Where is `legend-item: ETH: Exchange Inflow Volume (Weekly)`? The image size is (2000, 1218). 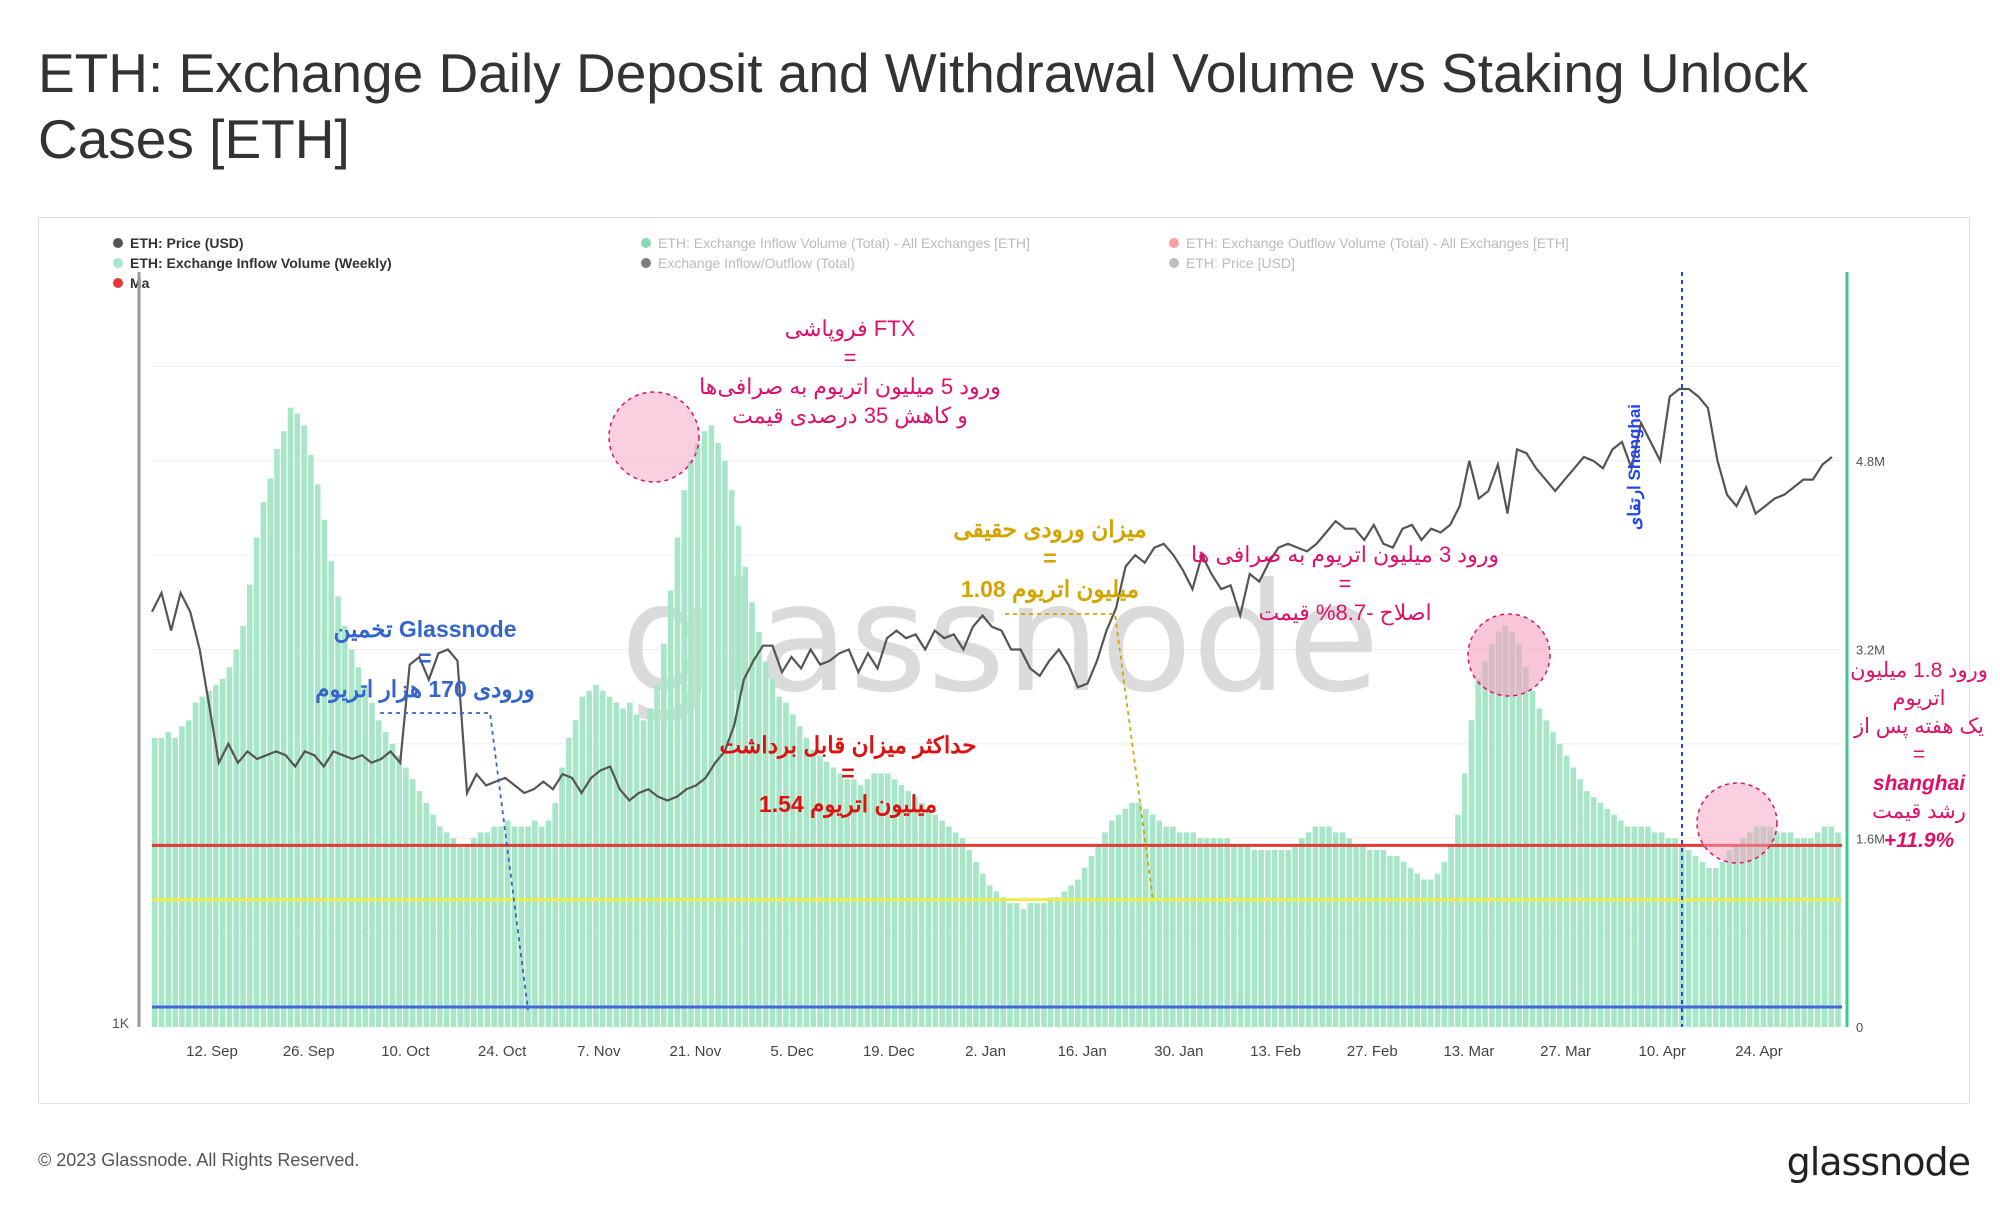 legend-item: ETH: Exchange Inflow Volume (Weekly) is located at coordinates (261, 263).